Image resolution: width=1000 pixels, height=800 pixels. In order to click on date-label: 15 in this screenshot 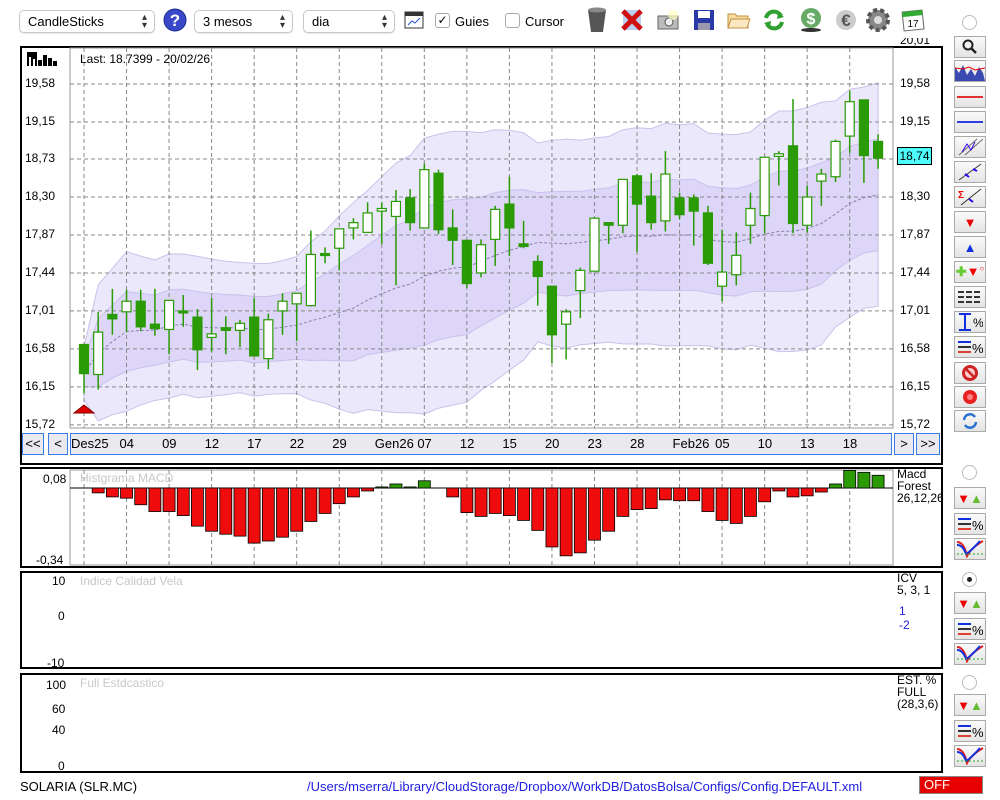, I will do `click(509, 443)`.